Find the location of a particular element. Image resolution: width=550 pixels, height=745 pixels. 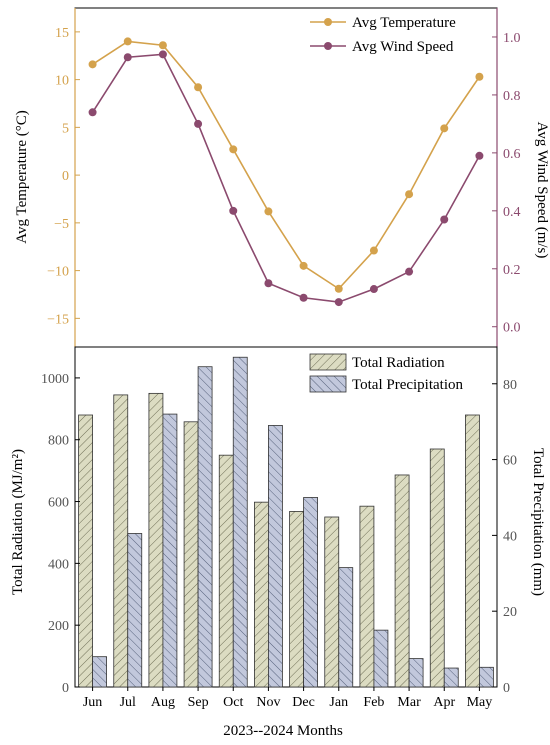

x-axis-label: 2023--2024 Months is located at coordinates (283, 731).